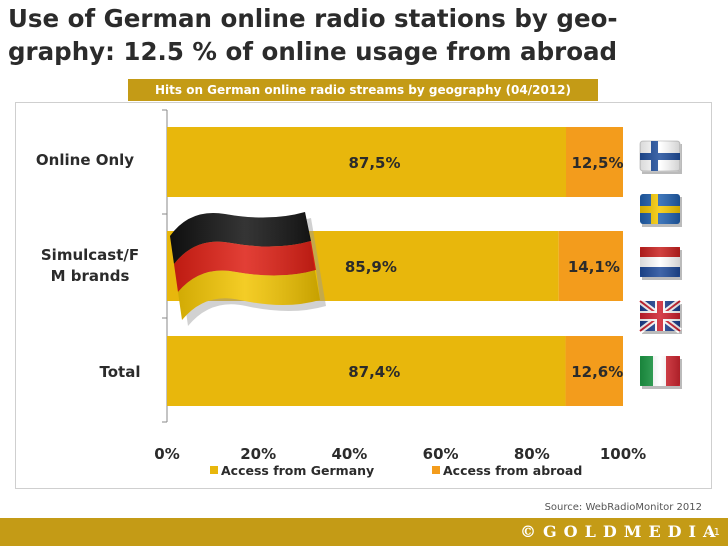 The height and width of the screenshot is (546, 728). Describe the element at coordinates (166, 454) in the screenshot. I see `x-tick-label: 0%` at that location.